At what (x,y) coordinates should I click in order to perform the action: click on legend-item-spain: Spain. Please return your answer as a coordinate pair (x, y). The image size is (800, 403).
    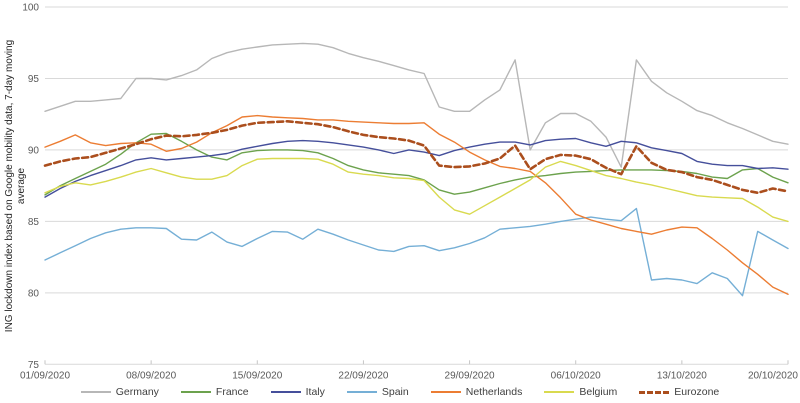
    Looking at the image, I should click on (377, 392).